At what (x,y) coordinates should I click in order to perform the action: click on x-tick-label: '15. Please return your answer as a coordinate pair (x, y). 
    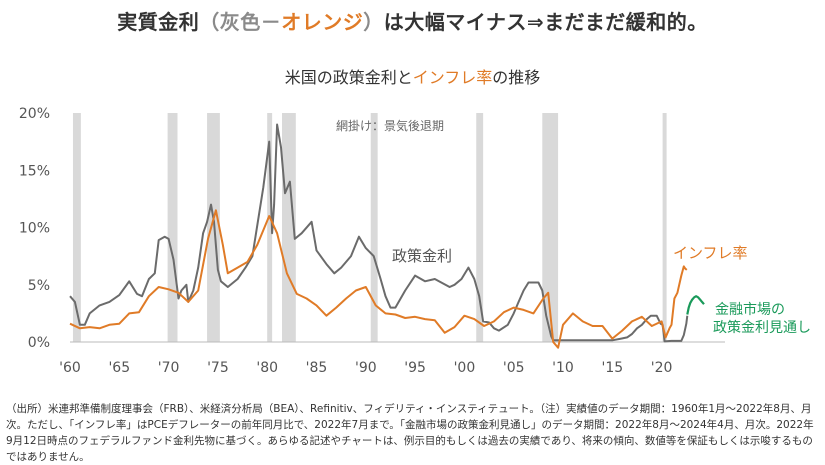
    Looking at the image, I should click on (612, 368).